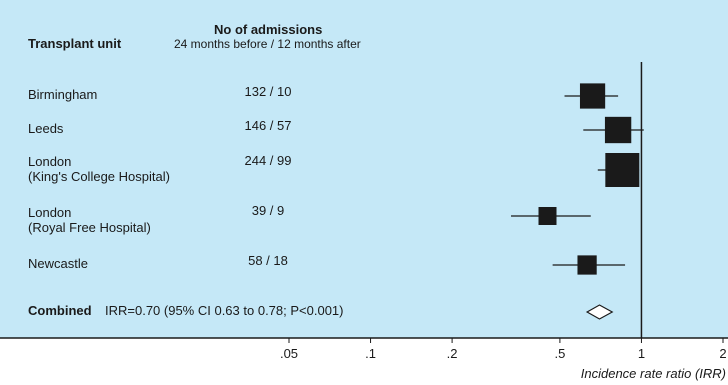  Describe the element at coordinates (63, 94) in the screenshot. I see `row-label-birmingham: Birmingham` at that location.